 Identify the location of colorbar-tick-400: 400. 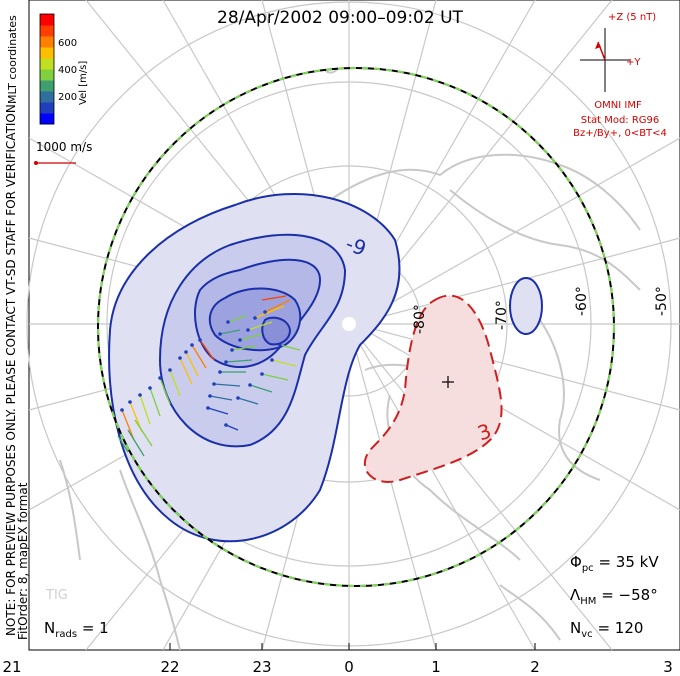
(68, 70).